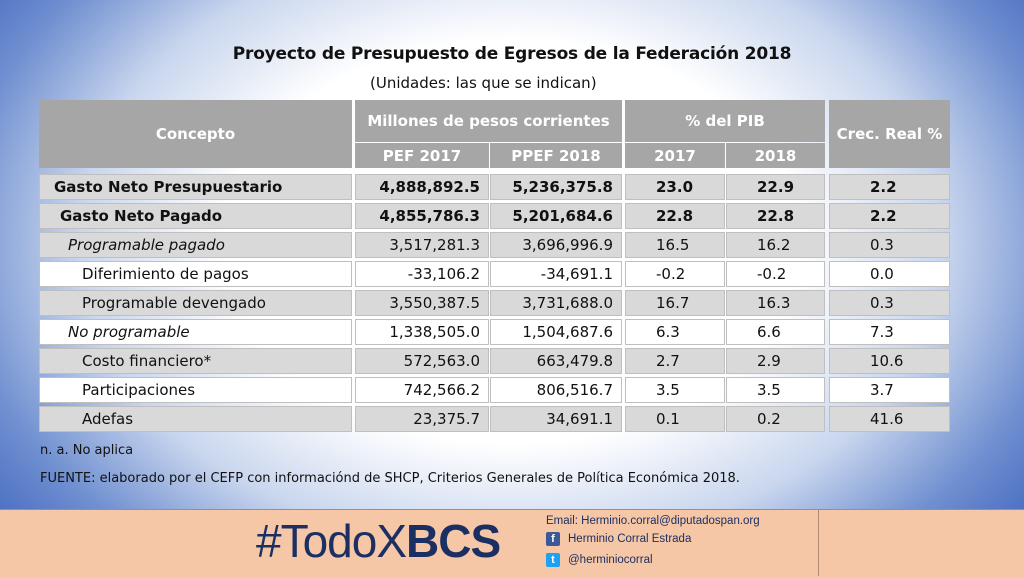  What do you see at coordinates (556, 303) in the screenshot?
I see `row-ppef2018: 3,731,688.0` at bounding box center [556, 303].